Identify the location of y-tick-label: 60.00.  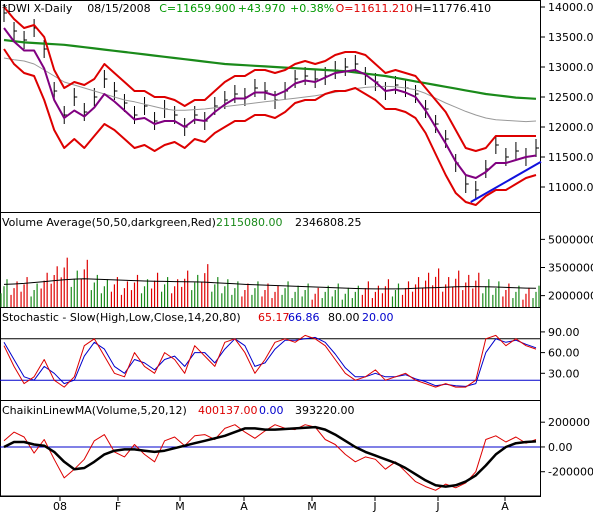
(564, 353).